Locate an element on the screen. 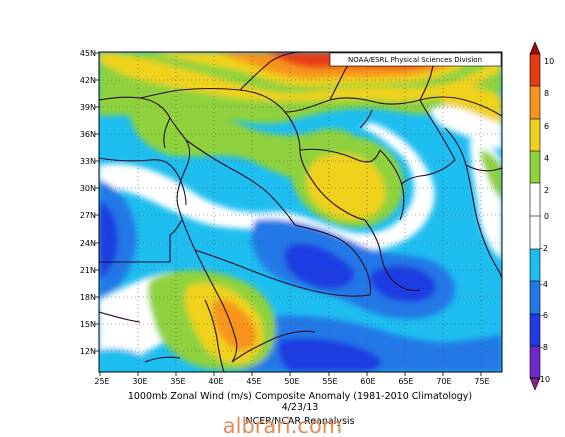 Image resolution: width=565 pixels, height=437 pixels. lon-label: 65E is located at coordinates (405, 381).